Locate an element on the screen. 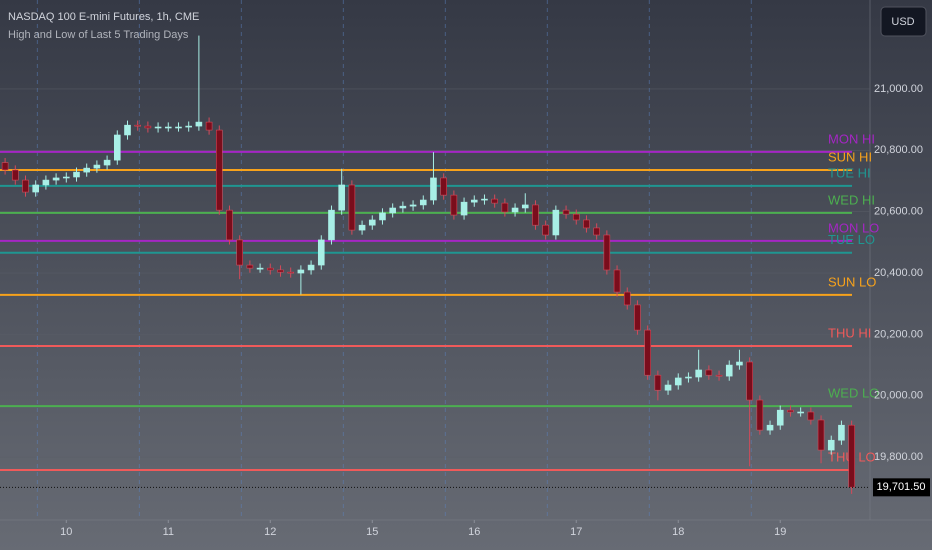  level-label: SUN LO is located at coordinates (852, 281).